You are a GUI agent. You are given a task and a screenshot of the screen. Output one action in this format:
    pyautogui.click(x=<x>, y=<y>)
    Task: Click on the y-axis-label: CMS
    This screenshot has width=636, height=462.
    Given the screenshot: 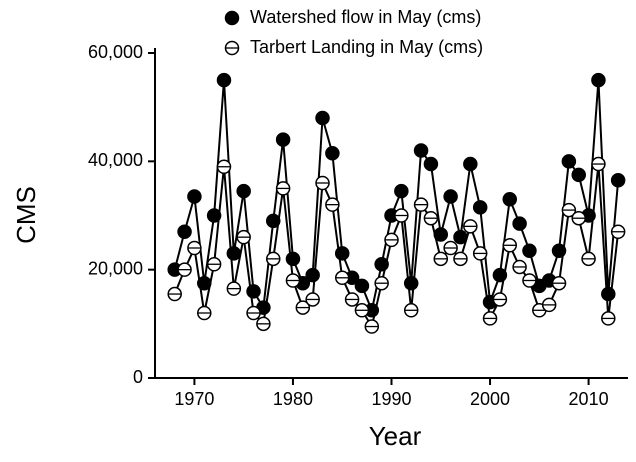 What is the action you would take?
    pyautogui.click(x=26, y=215)
    